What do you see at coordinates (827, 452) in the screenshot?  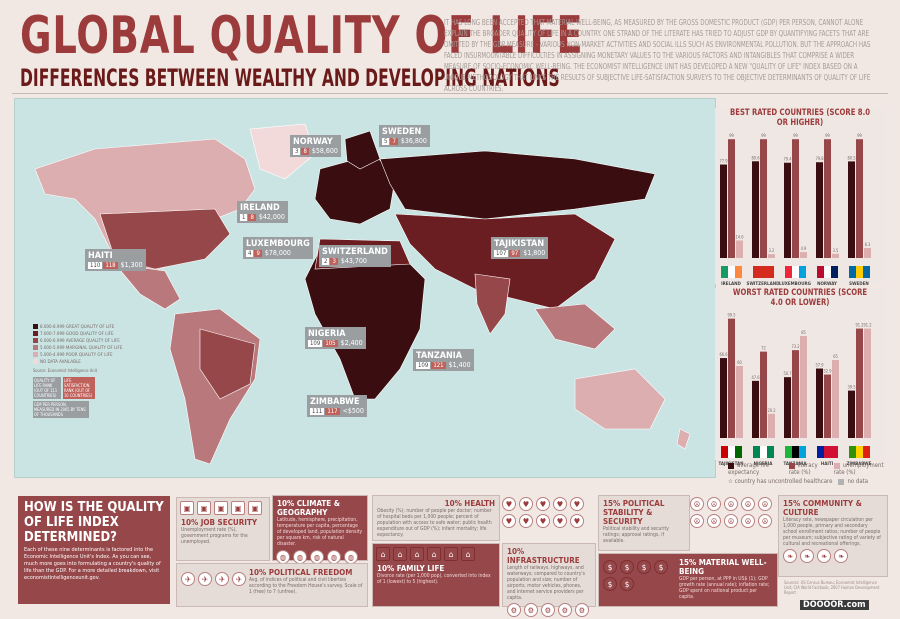 I see `flag-haiti-stripe` at bounding box center [827, 452].